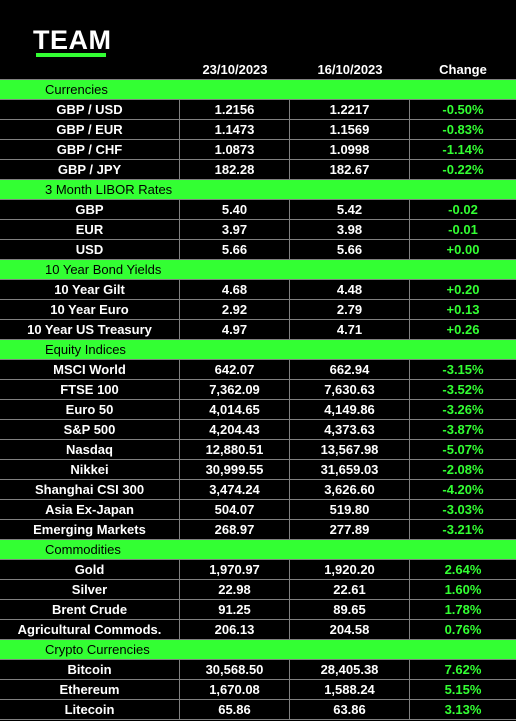  Describe the element at coordinates (350, 609) in the screenshot. I see `value: 89.65` at that location.